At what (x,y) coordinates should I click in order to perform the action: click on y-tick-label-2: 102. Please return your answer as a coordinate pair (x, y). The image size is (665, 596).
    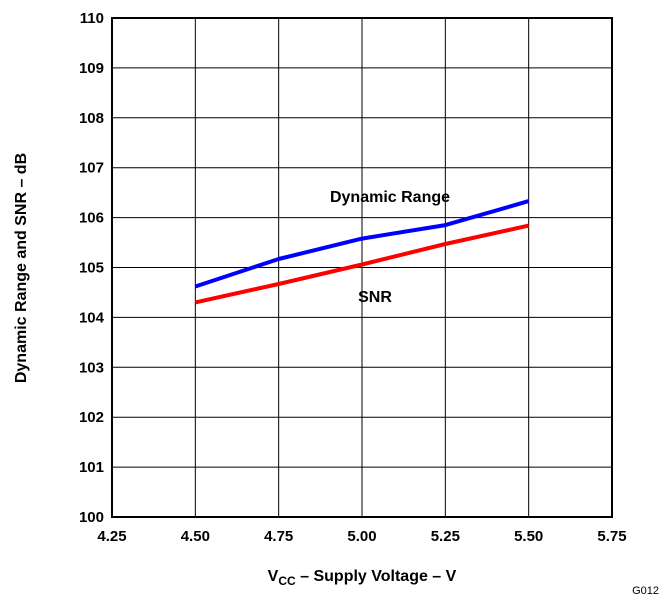
    Looking at the image, I should click on (91, 417).